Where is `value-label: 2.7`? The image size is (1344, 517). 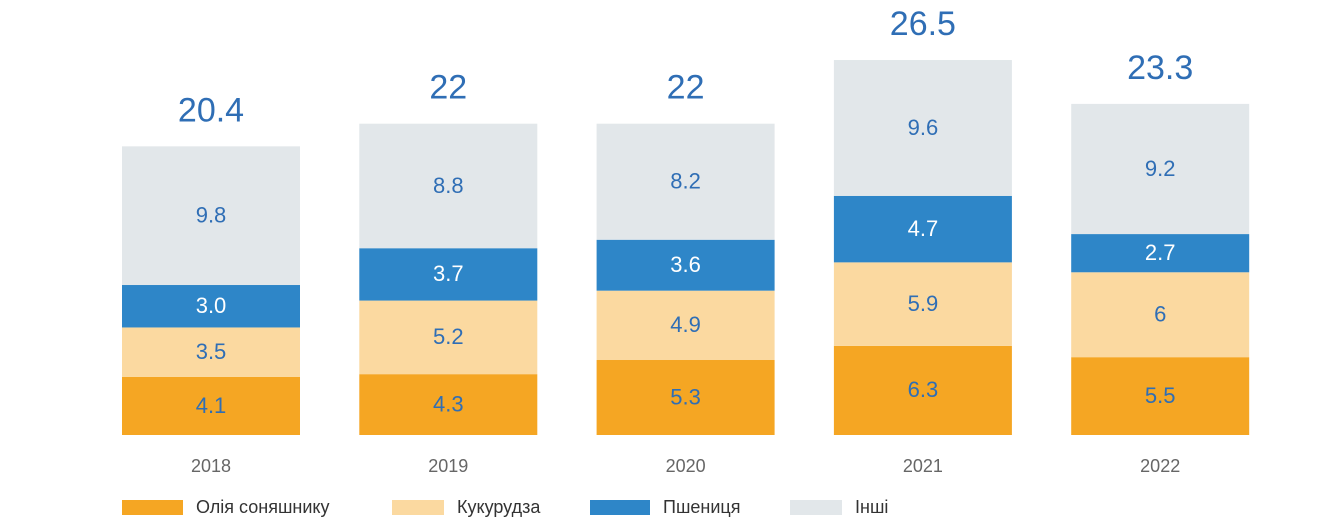 value-label: 2.7 is located at coordinates (1160, 252).